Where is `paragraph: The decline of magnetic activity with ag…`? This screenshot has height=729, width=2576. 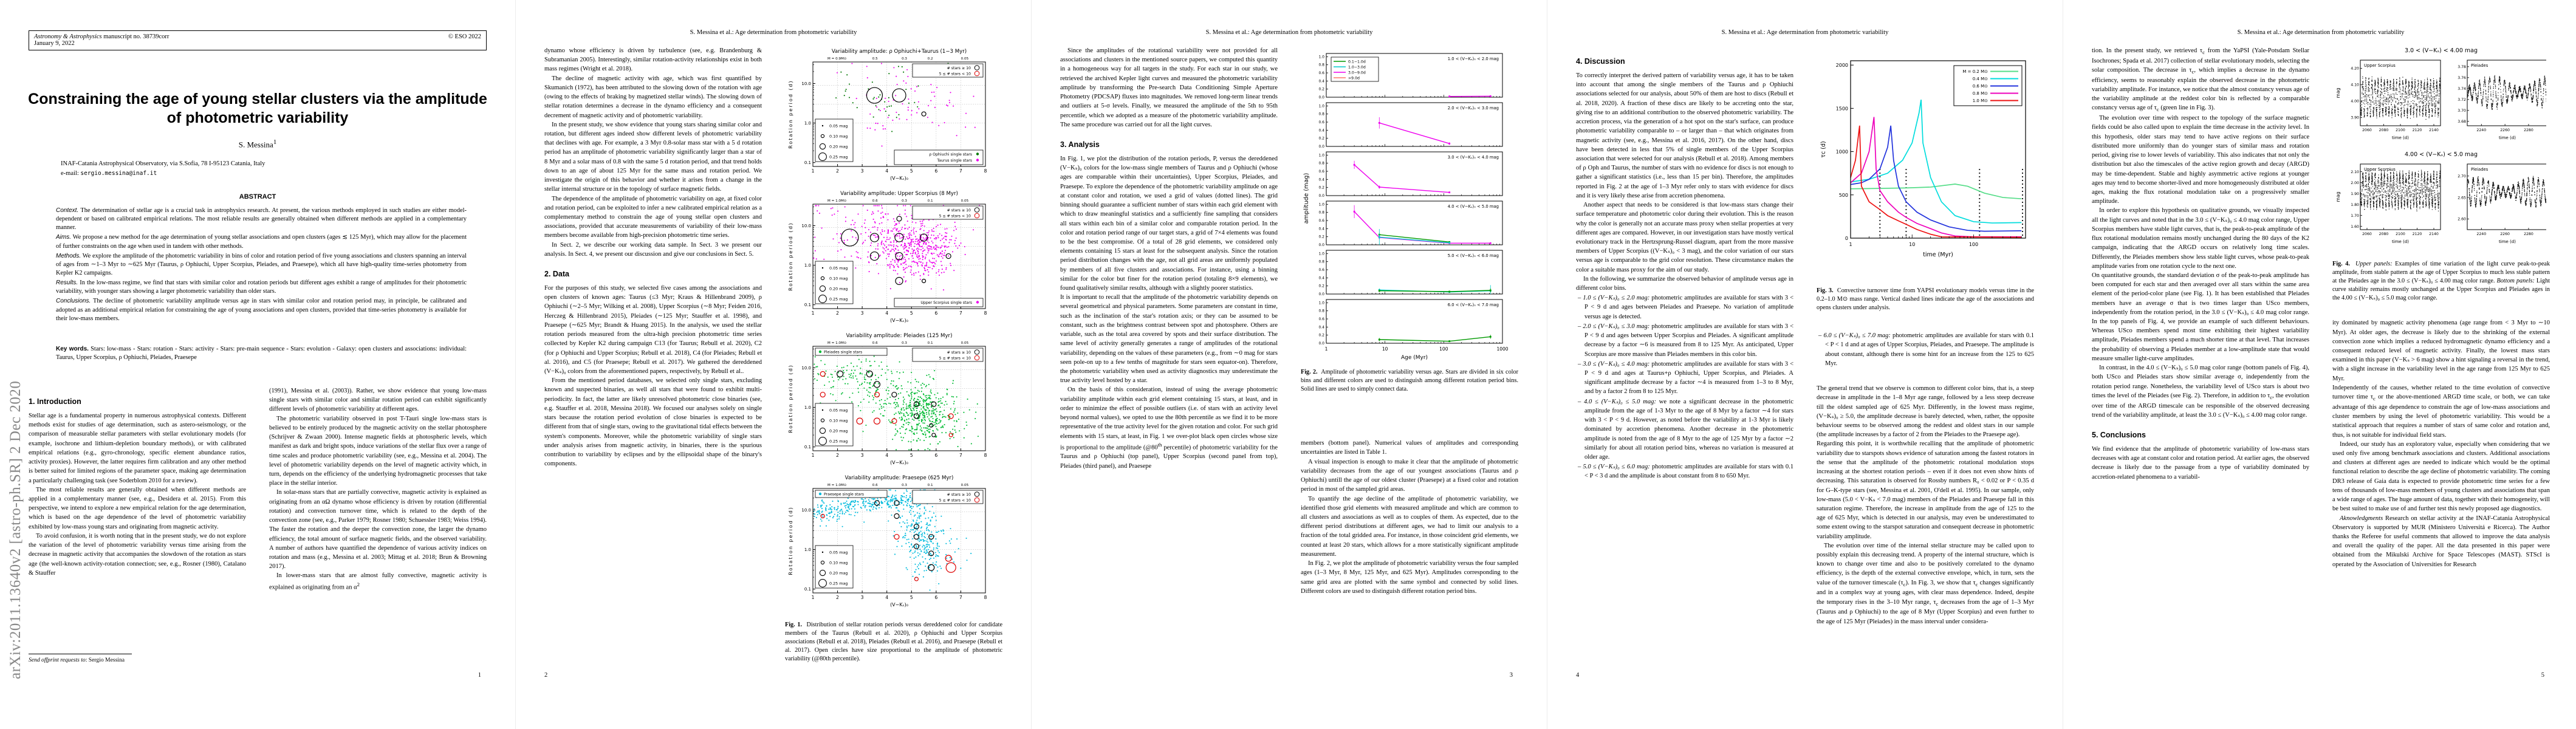
paragraph: The decline of magnetic activity with ag… is located at coordinates (653, 97).